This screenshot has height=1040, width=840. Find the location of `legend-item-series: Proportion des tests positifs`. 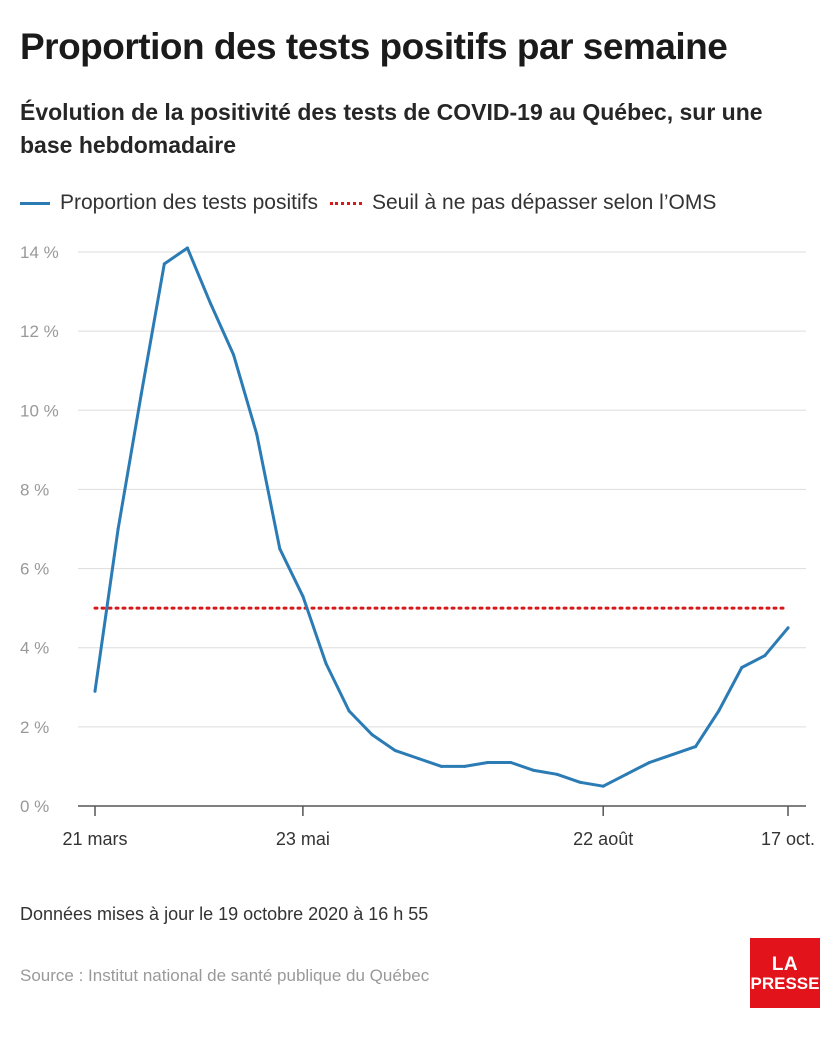

legend-item-series: Proportion des tests positifs is located at coordinates (169, 203).